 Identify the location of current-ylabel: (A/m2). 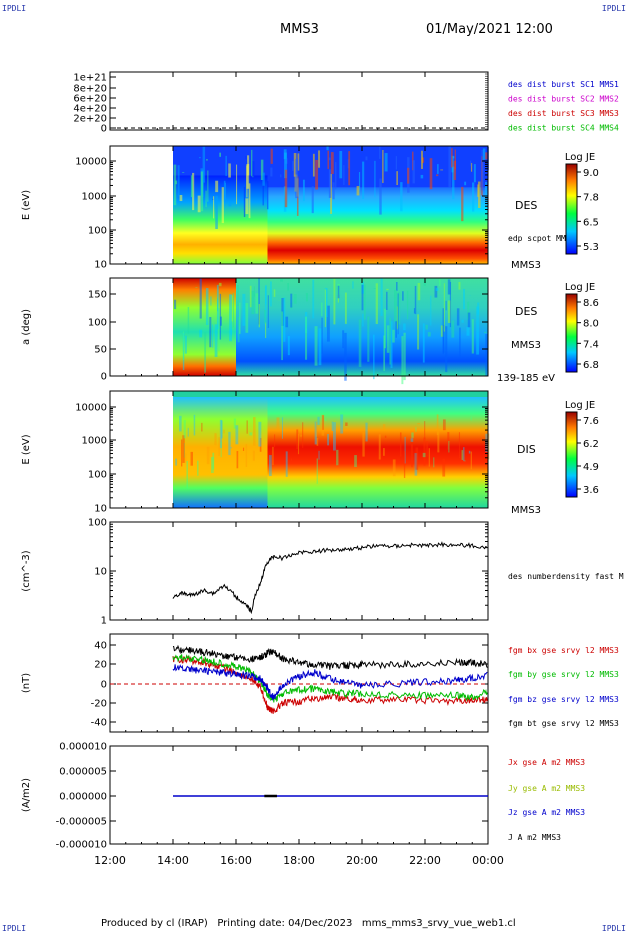
(26, 795).